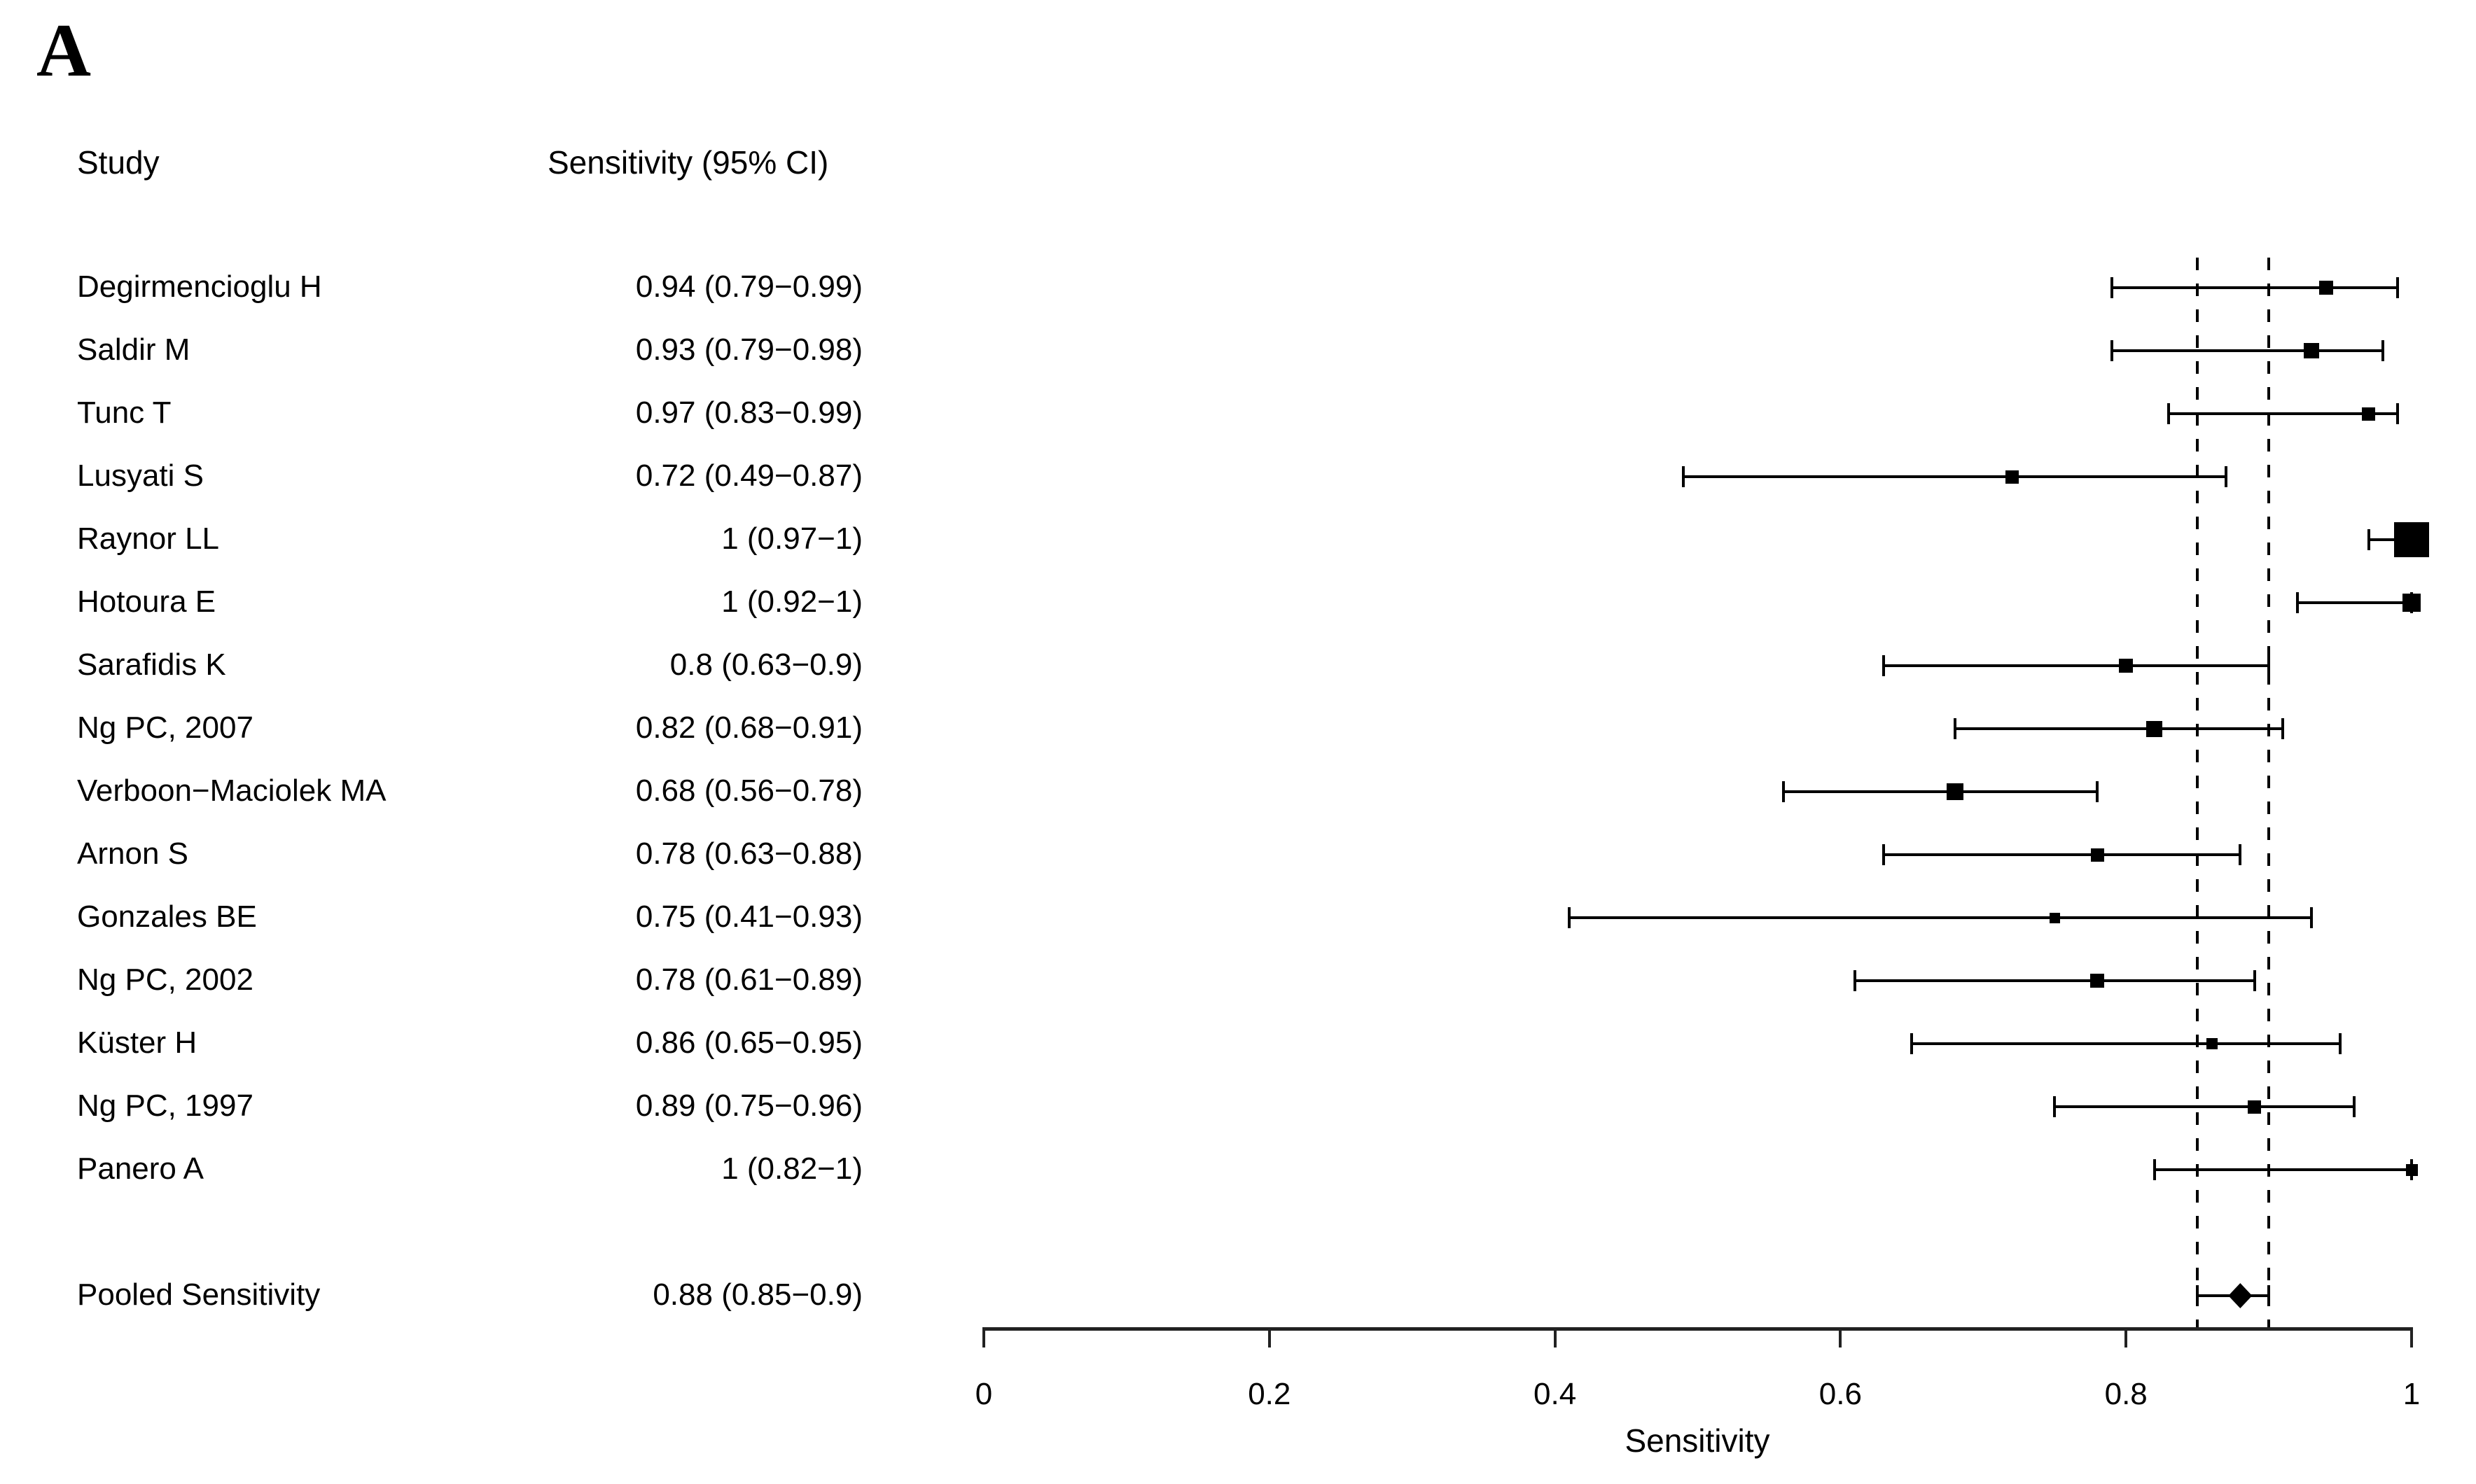 The width and height of the screenshot is (2476, 1484). What do you see at coordinates (140, 475) in the screenshot?
I see `study-name: Lusyati S` at bounding box center [140, 475].